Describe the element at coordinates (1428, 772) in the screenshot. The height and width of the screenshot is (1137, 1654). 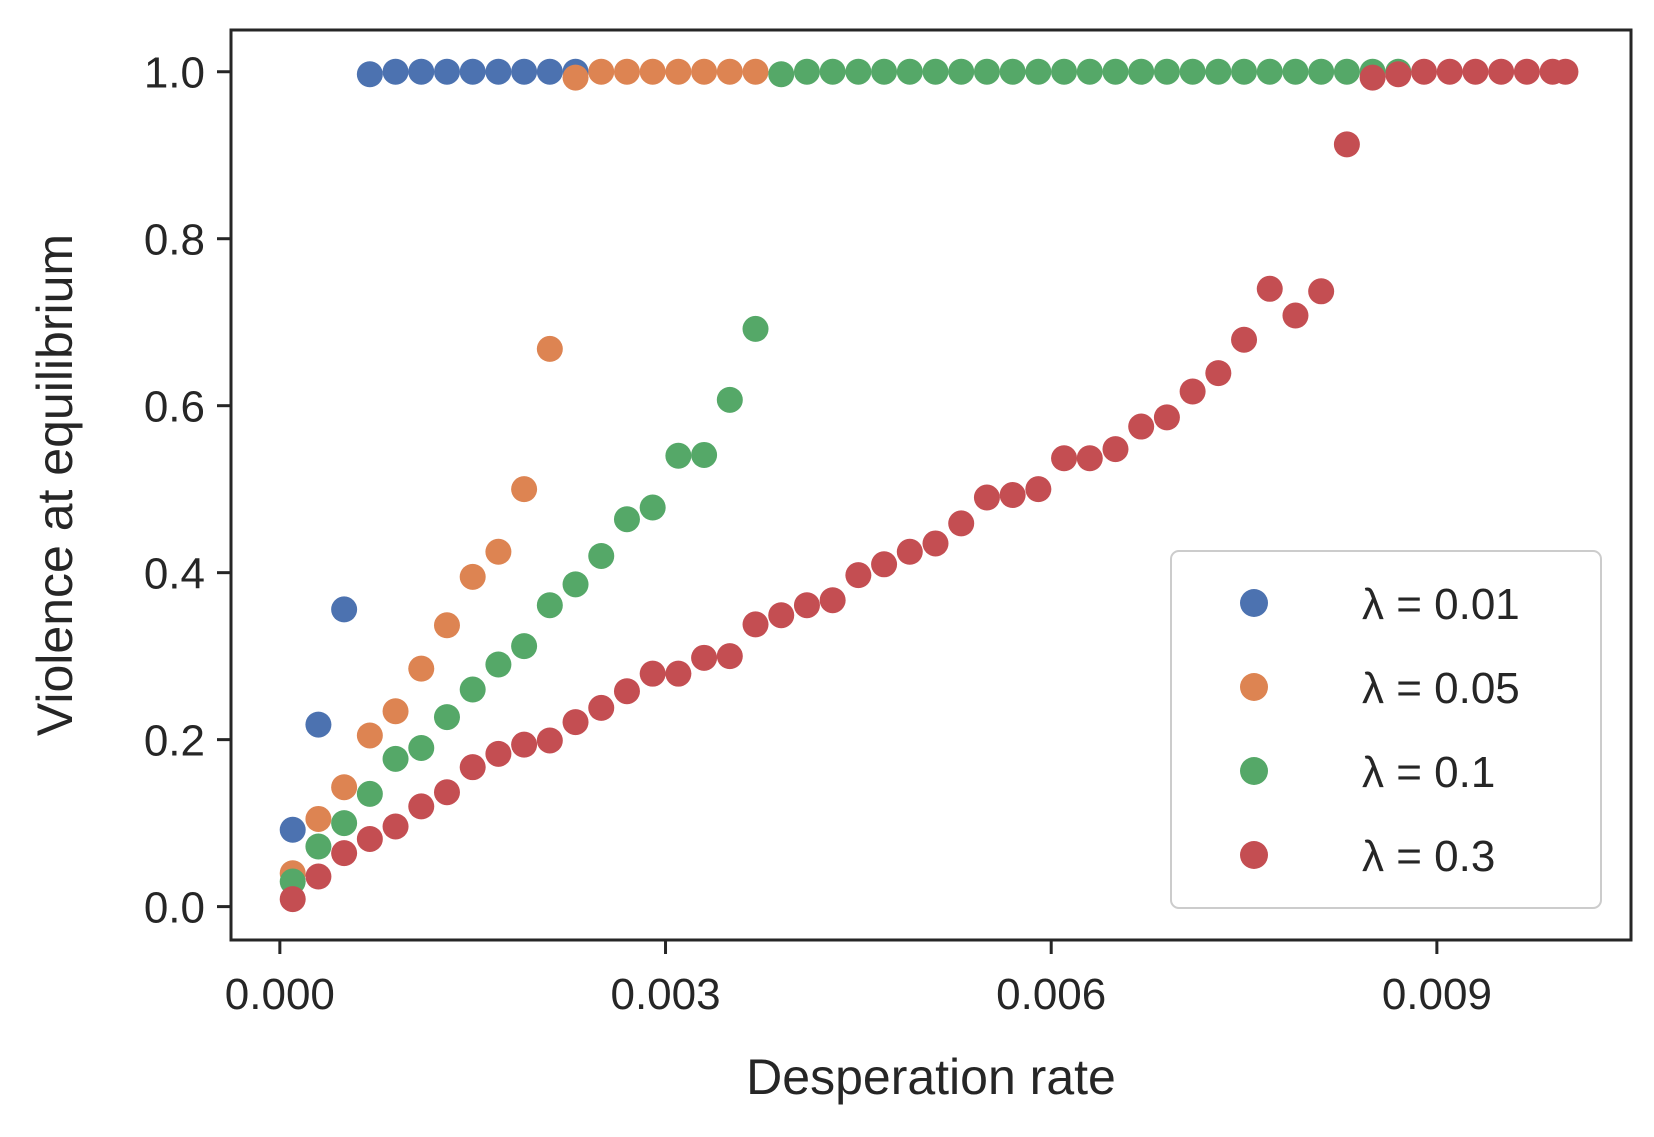
I see `legend-label: λ = 0.1` at that location.